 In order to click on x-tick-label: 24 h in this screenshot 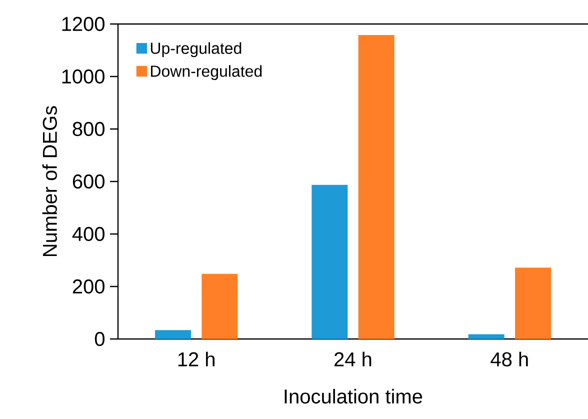, I will do `click(353, 359)`.